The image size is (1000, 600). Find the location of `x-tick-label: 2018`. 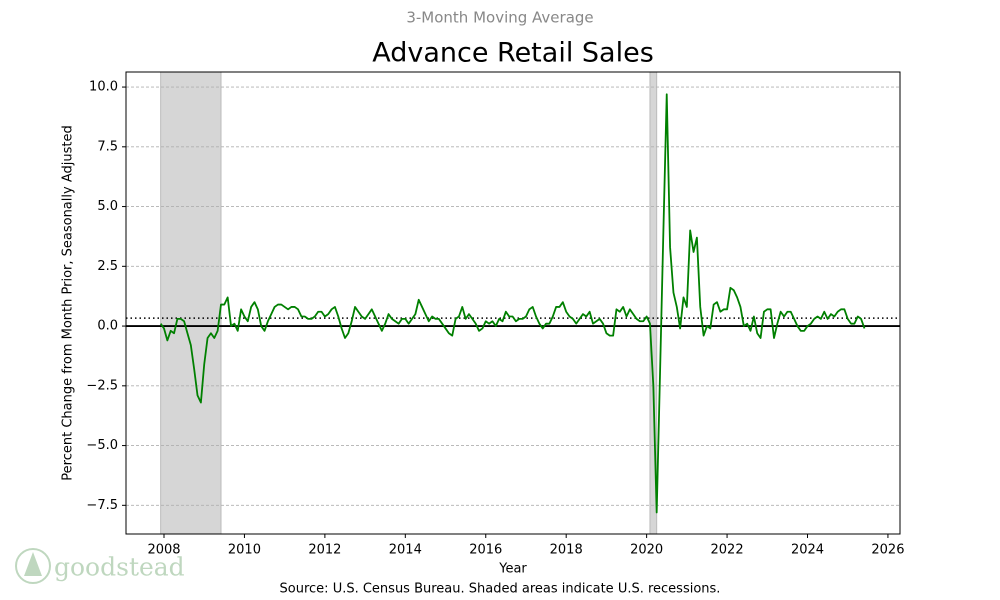

x-tick-label: 2018 is located at coordinates (566, 550).